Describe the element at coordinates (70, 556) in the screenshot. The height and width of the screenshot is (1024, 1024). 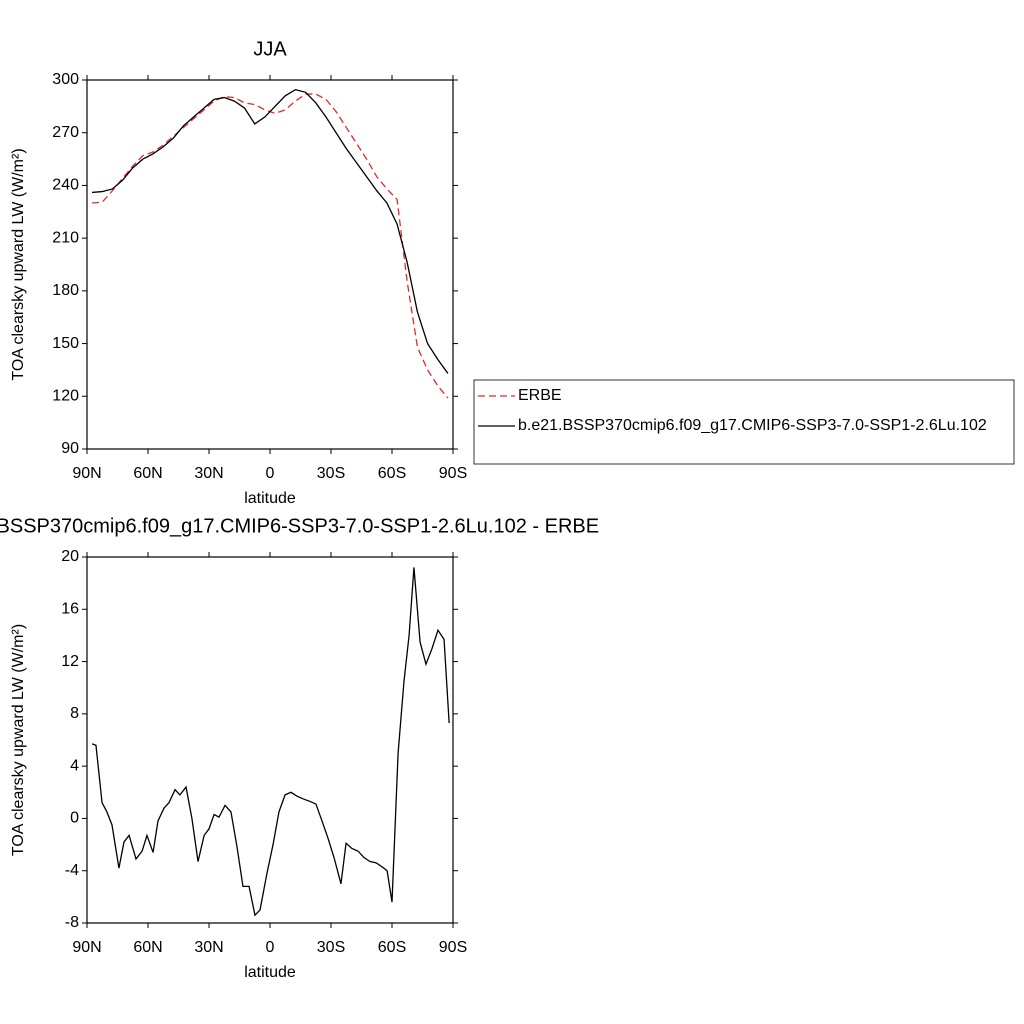
I see `y-tick-label: 20` at that location.